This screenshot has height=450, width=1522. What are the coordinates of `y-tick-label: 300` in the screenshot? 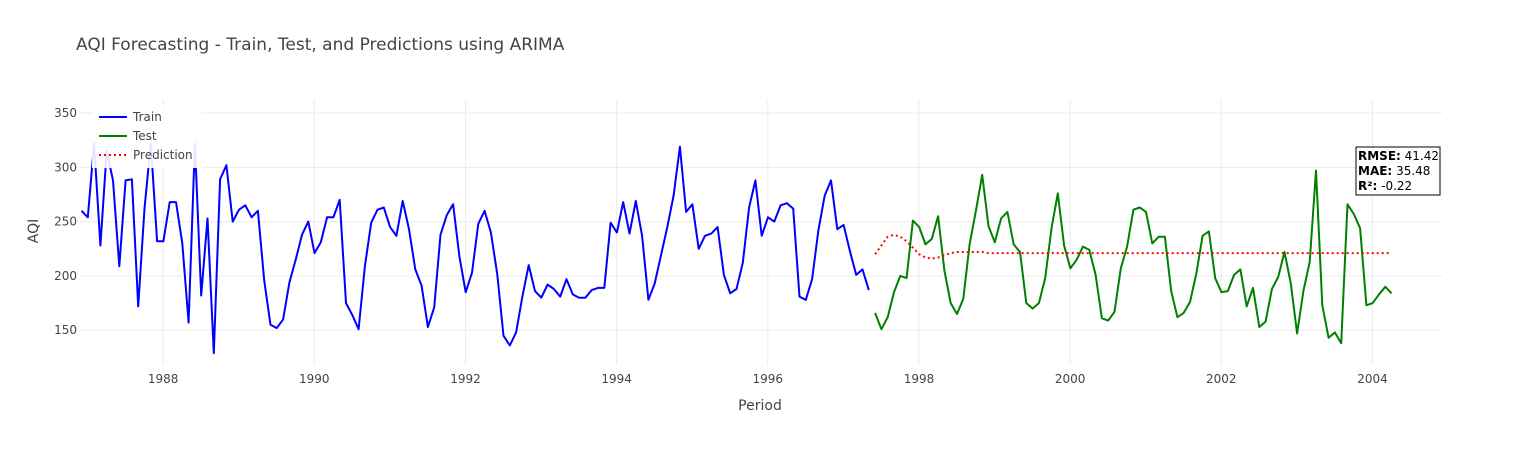 It's located at (65, 167).